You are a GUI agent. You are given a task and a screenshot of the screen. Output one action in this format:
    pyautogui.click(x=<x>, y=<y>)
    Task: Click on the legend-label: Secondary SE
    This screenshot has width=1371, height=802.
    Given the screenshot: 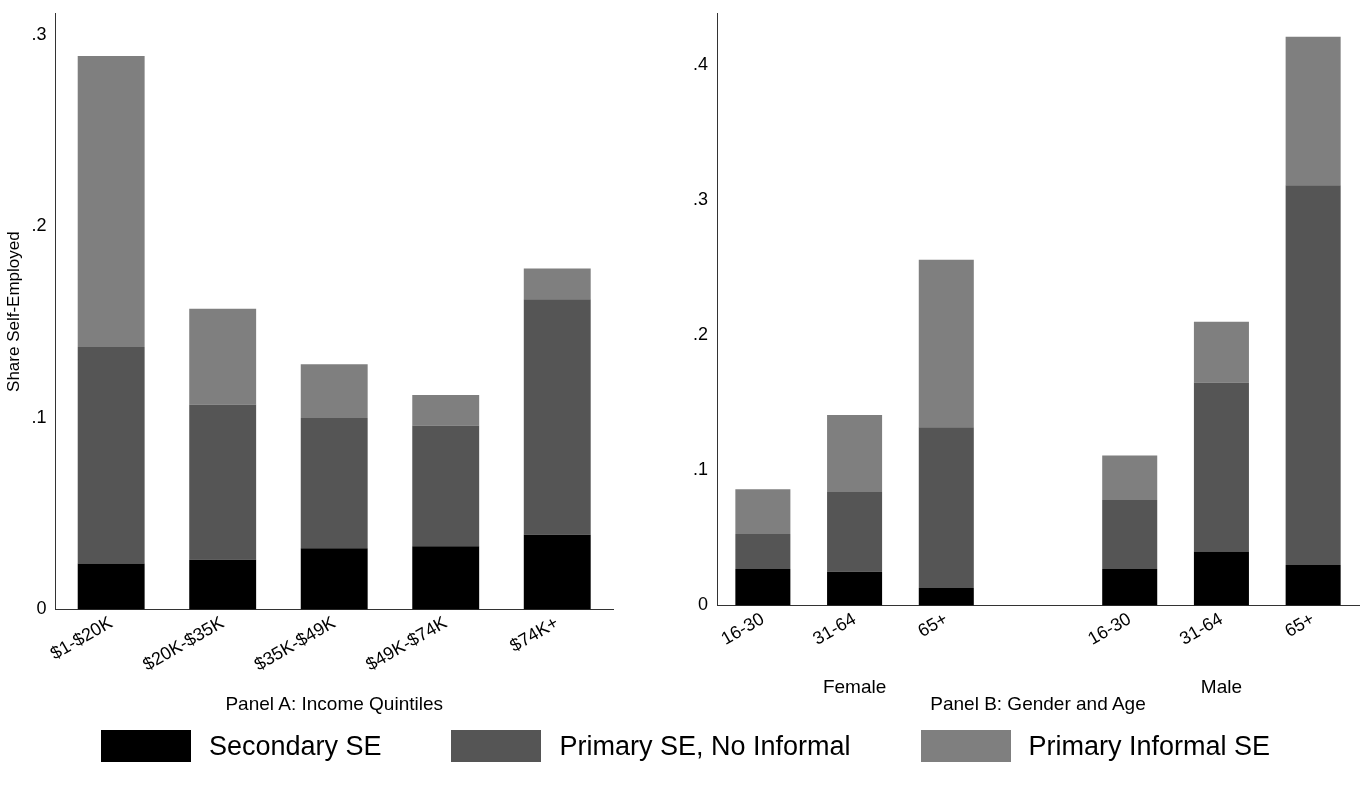 What is the action you would take?
    pyautogui.click(x=295, y=746)
    